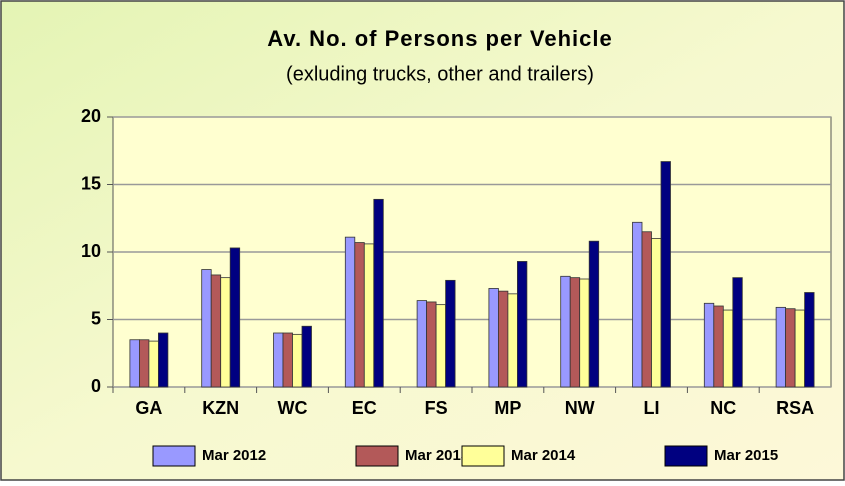  Describe the element at coordinates (440, 74) in the screenshot. I see `chart-subtitle: (exluding trucks, other and trailers)` at that location.